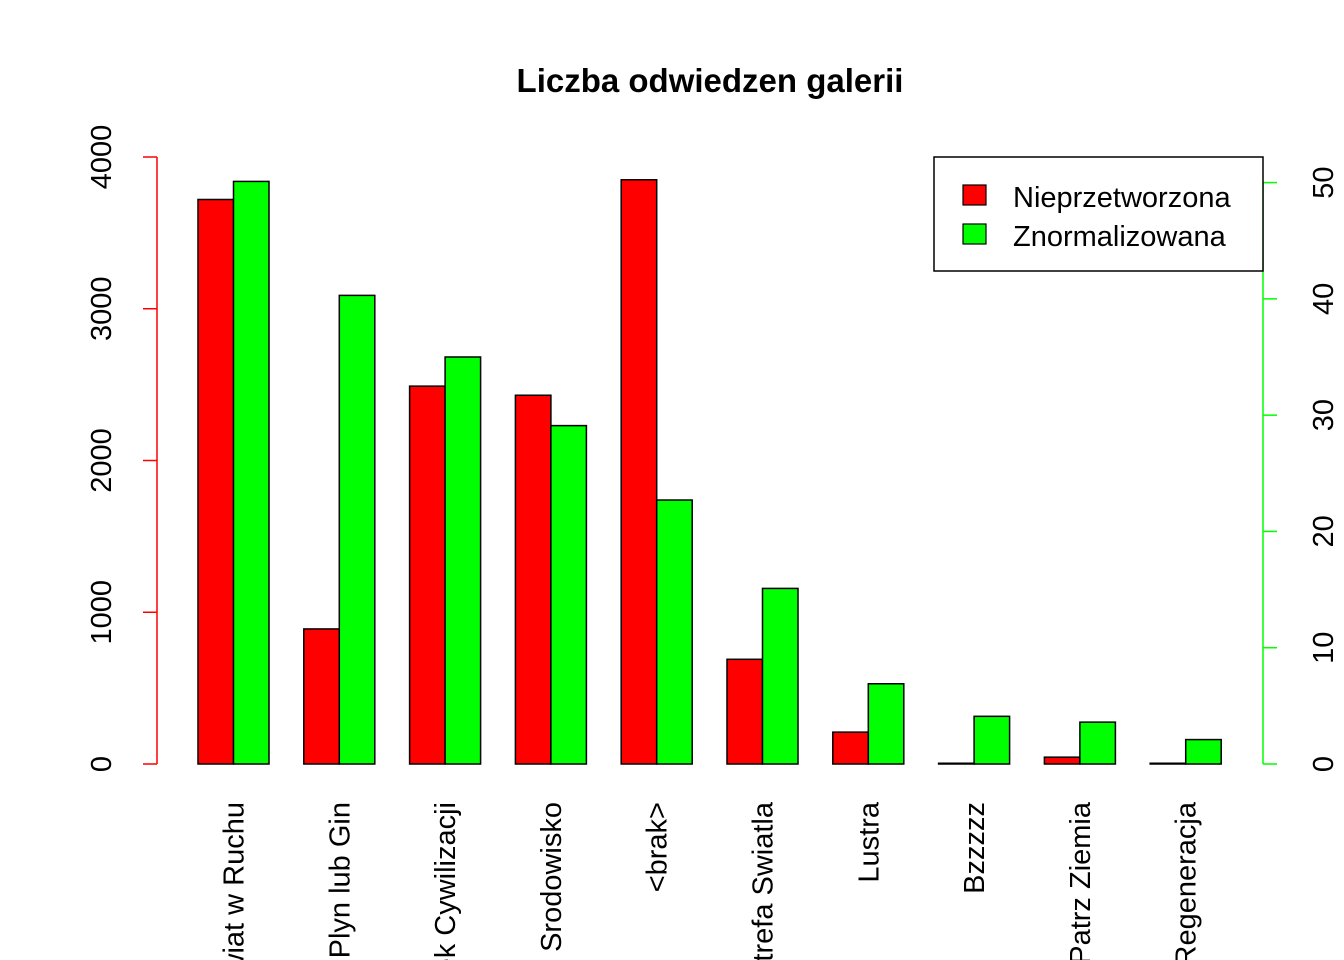 The width and height of the screenshot is (1344, 960). Describe the element at coordinates (658, 847) in the screenshot. I see `category-label: <brak>` at that location.